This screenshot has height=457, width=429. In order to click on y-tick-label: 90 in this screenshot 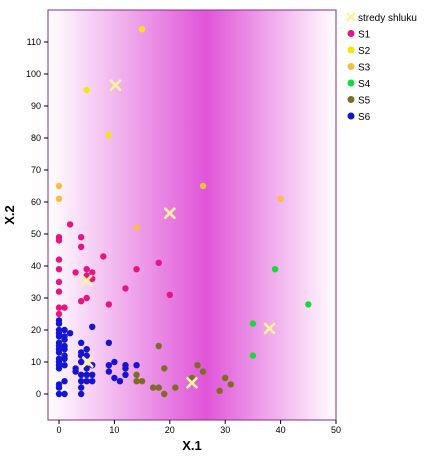, I will do `click(36, 106)`.